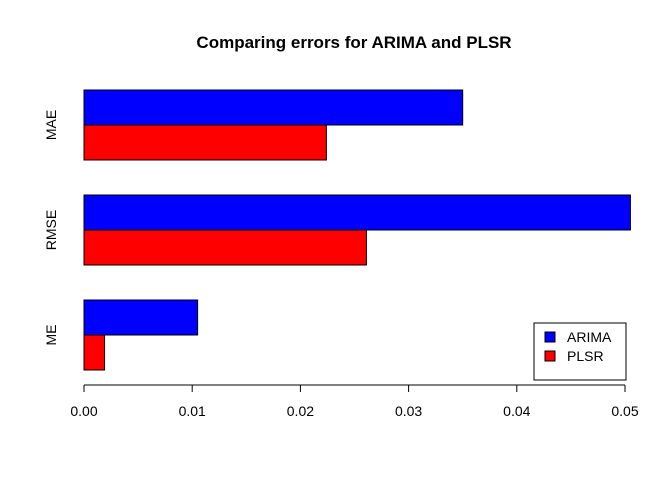 The image size is (672, 480). What do you see at coordinates (205, 142) in the screenshot?
I see `bar-mae-plsr` at bounding box center [205, 142].